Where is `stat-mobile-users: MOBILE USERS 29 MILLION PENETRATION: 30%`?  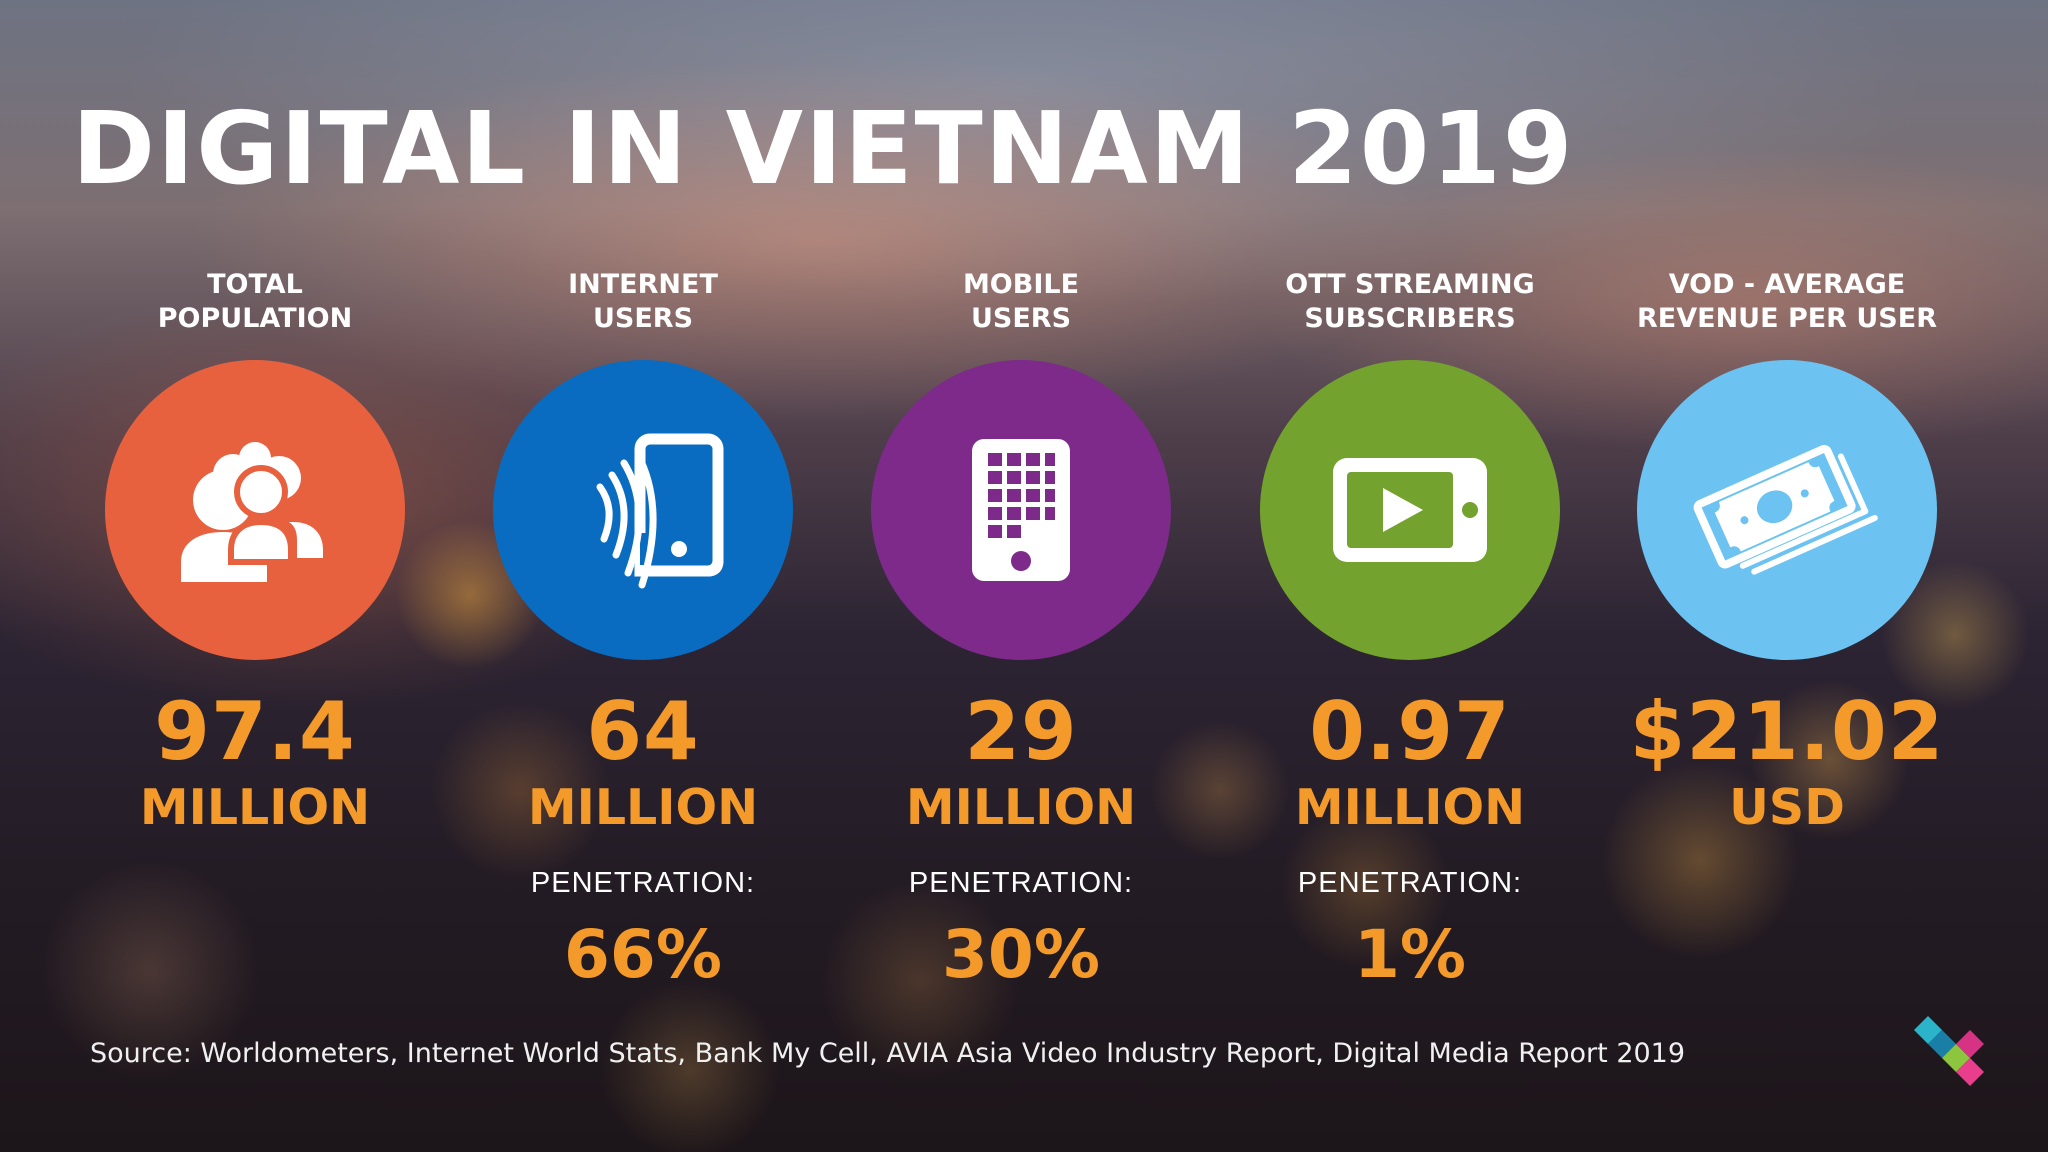 stat-mobile-users: MOBILE USERS 29 MILLION PENETRATION: 30% is located at coordinates (1021, 629).